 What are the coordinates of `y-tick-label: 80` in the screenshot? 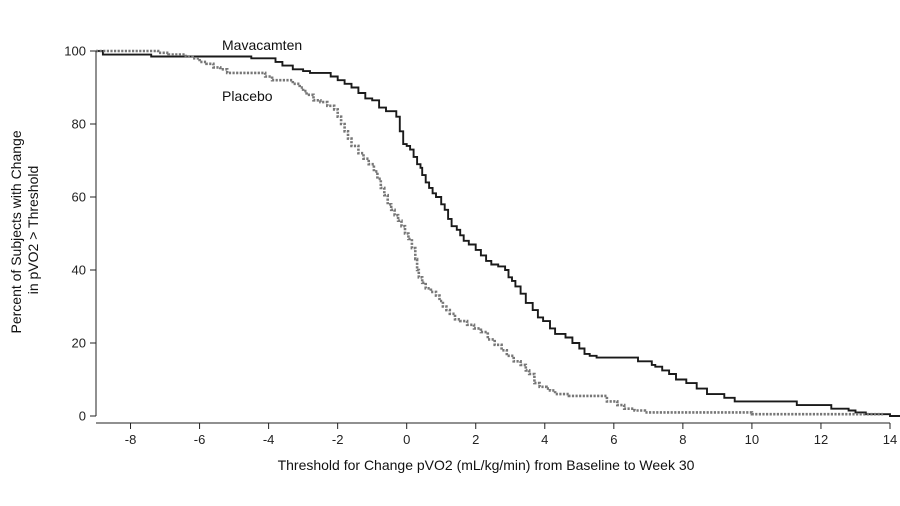 It's located at (79, 124).